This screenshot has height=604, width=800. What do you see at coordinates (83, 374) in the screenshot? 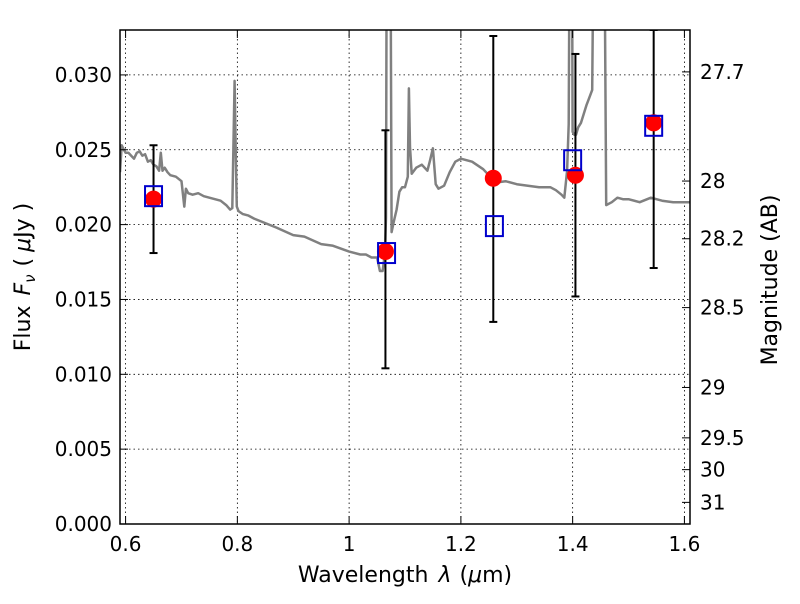
I see `y-tick-label: 0.010` at bounding box center [83, 374].